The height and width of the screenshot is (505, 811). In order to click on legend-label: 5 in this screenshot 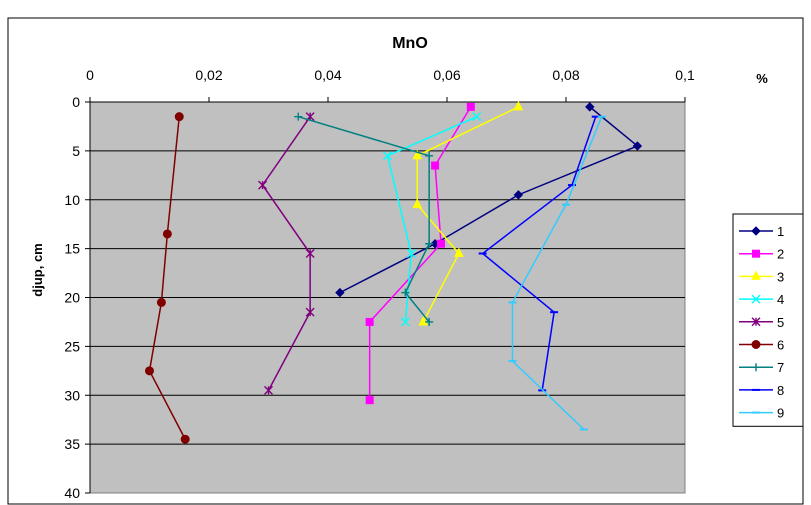, I will do `click(780, 322)`.